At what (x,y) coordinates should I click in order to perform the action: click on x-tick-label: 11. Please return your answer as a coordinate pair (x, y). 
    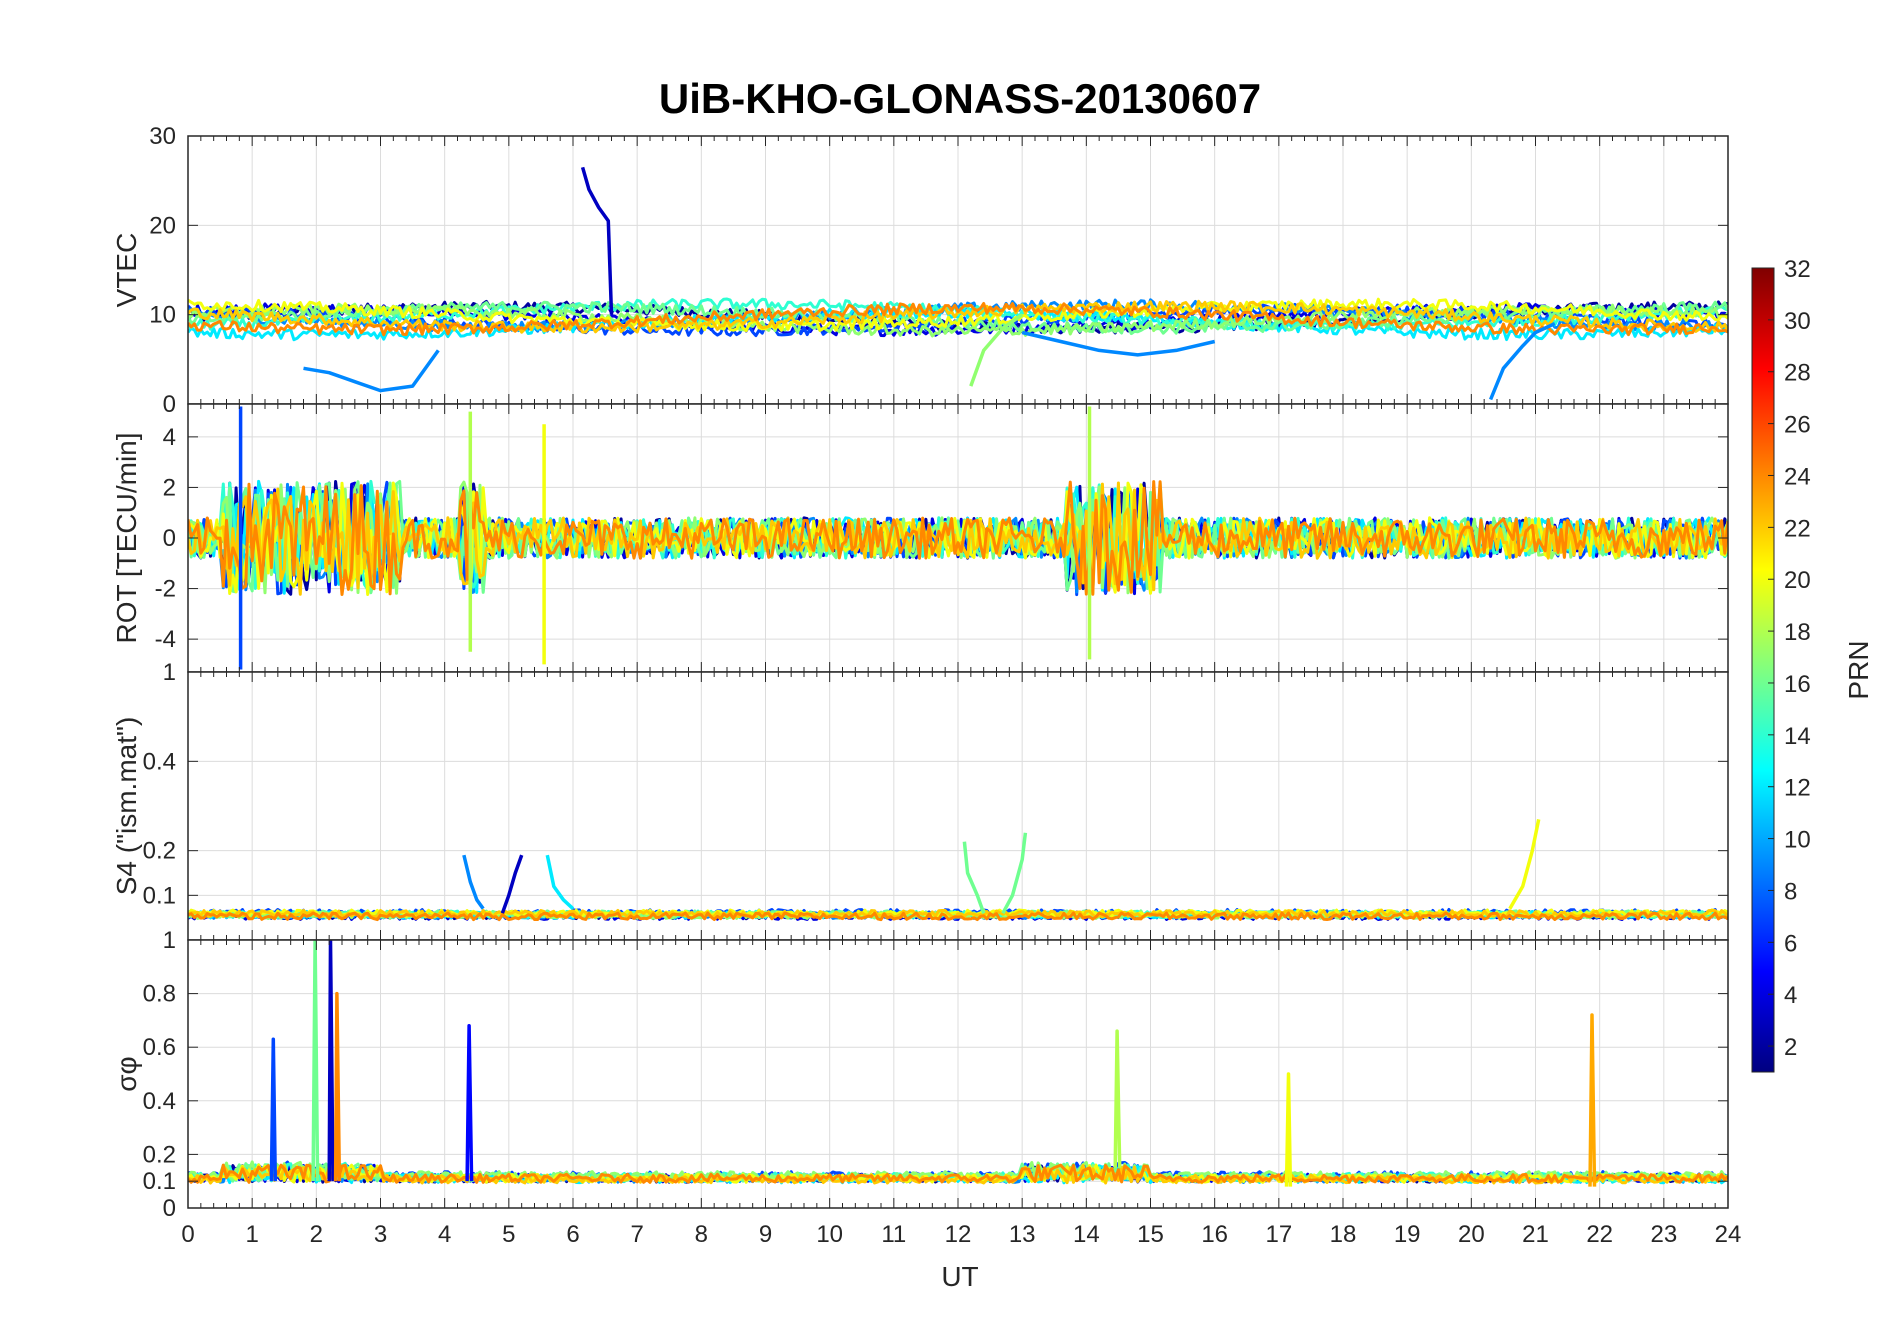
    Looking at the image, I should click on (893, 1234).